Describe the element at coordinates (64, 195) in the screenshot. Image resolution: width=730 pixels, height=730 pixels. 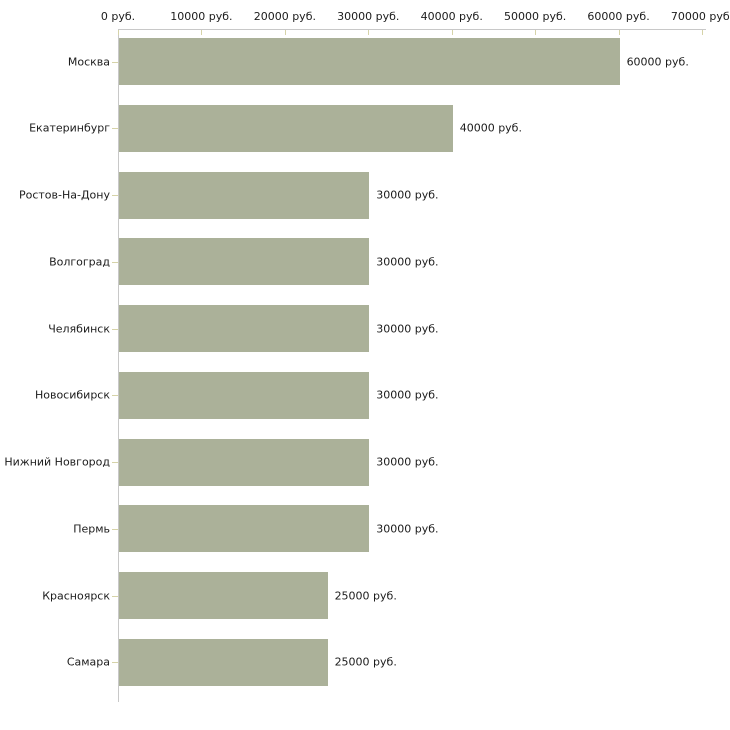
I see `category-label: Ростов-На-Дону` at that location.